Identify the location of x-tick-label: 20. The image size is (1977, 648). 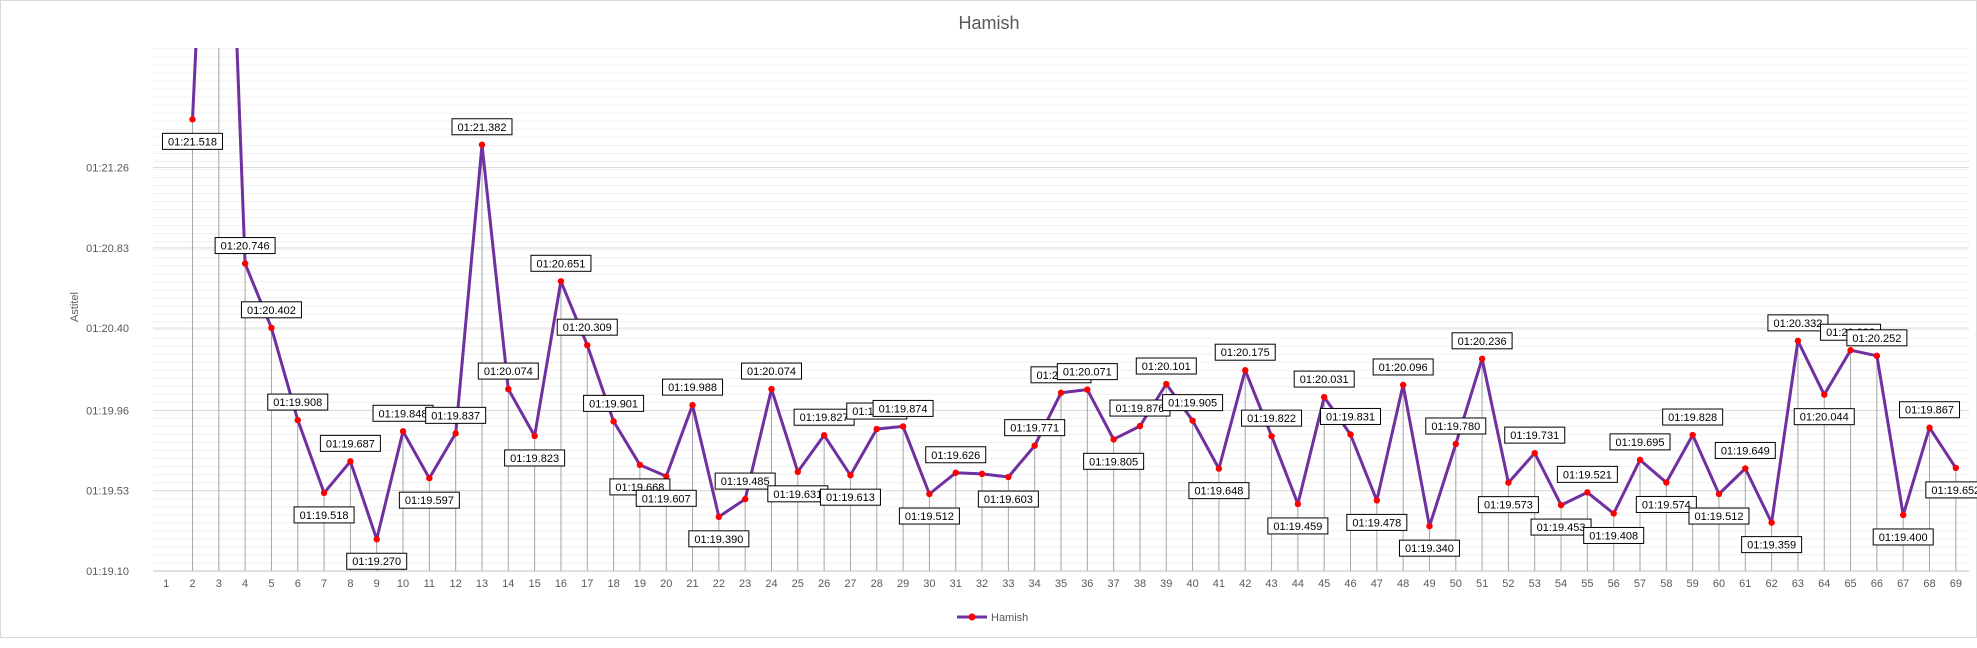
(666, 584).